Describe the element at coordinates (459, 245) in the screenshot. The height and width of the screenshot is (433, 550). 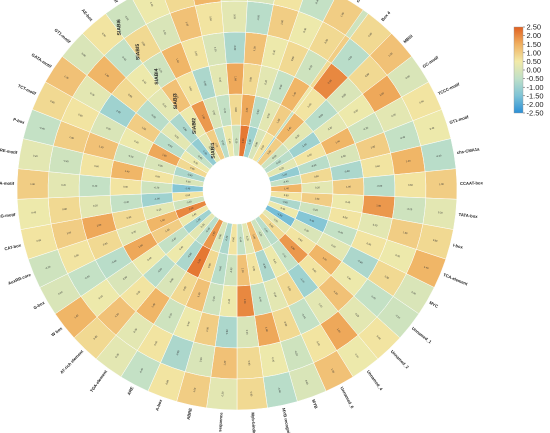
I see `category-label: I-box` at that location.